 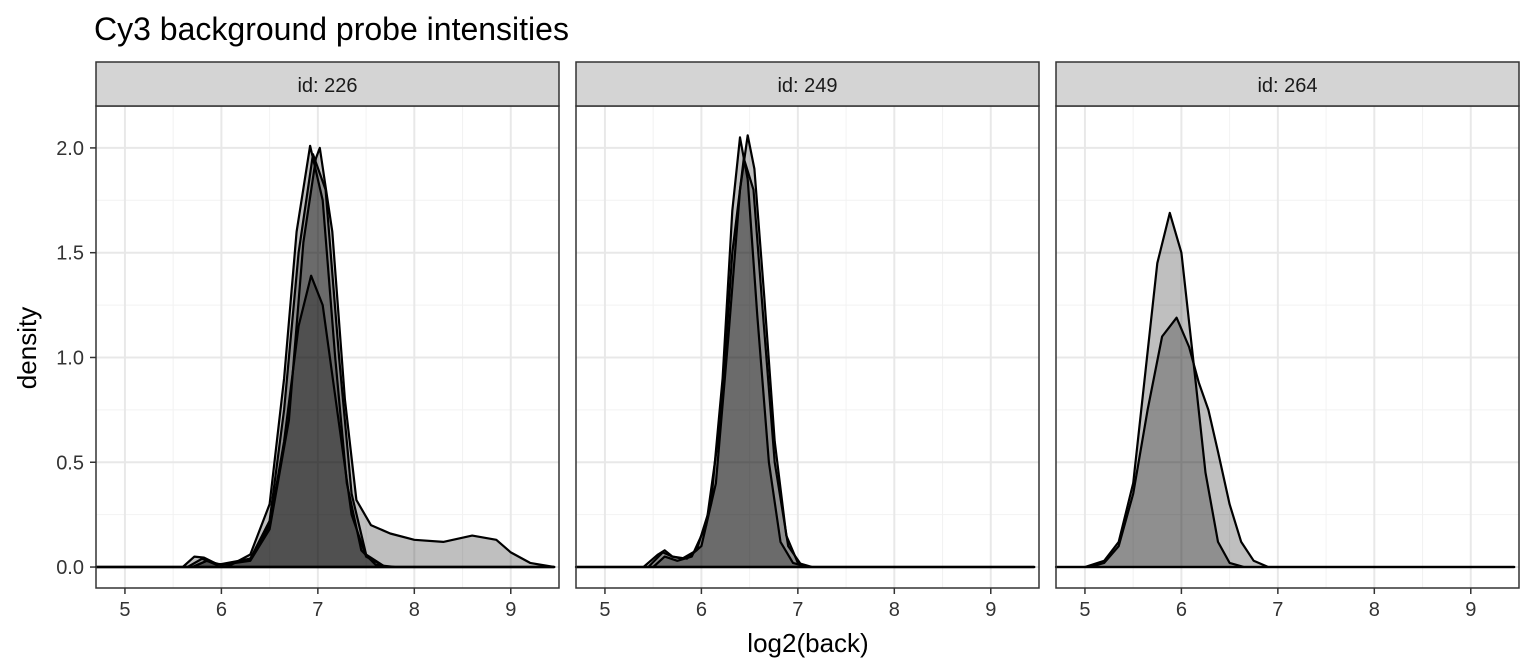 What do you see at coordinates (70, 568) in the screenshot?
I see `y-tick-label: 0.0` at bounding box center [70, 568].